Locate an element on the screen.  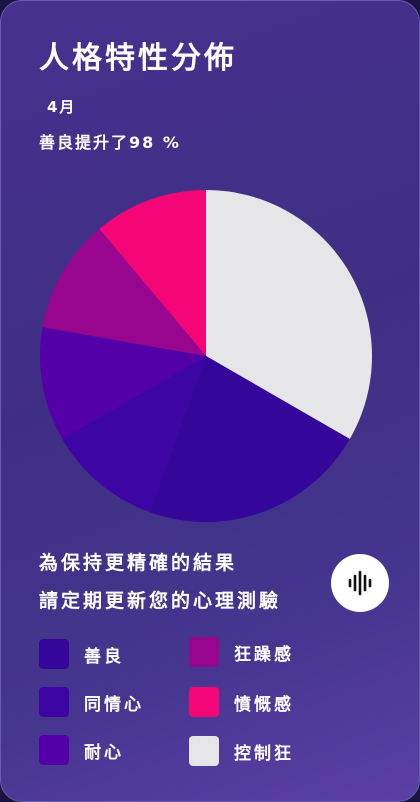
voice-input-button is located at coordinates (360, 583).